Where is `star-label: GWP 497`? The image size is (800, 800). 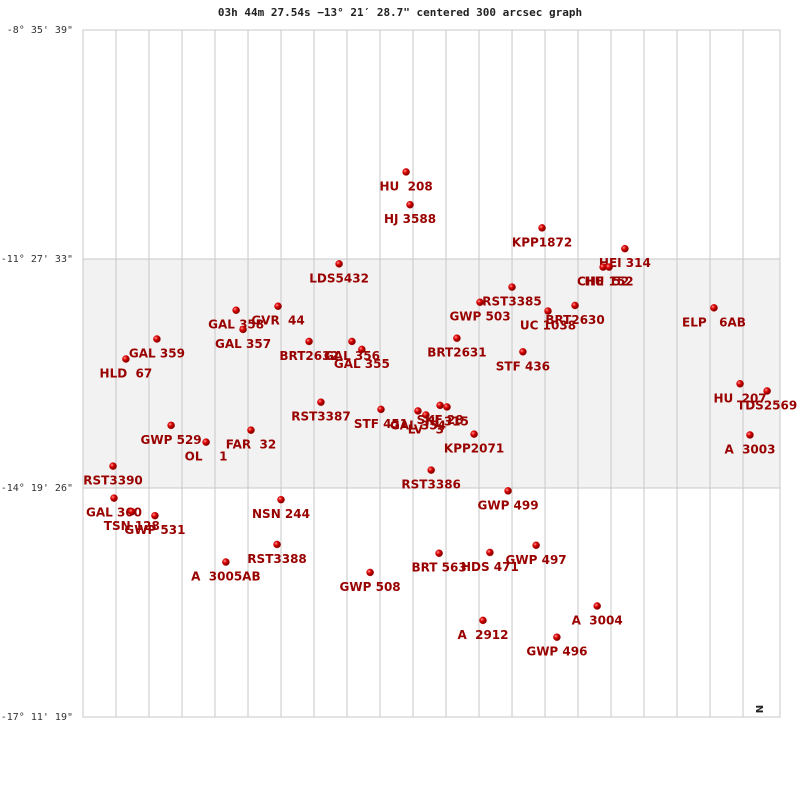 star-label: GWP 497 is located at coordinates (536, 560).